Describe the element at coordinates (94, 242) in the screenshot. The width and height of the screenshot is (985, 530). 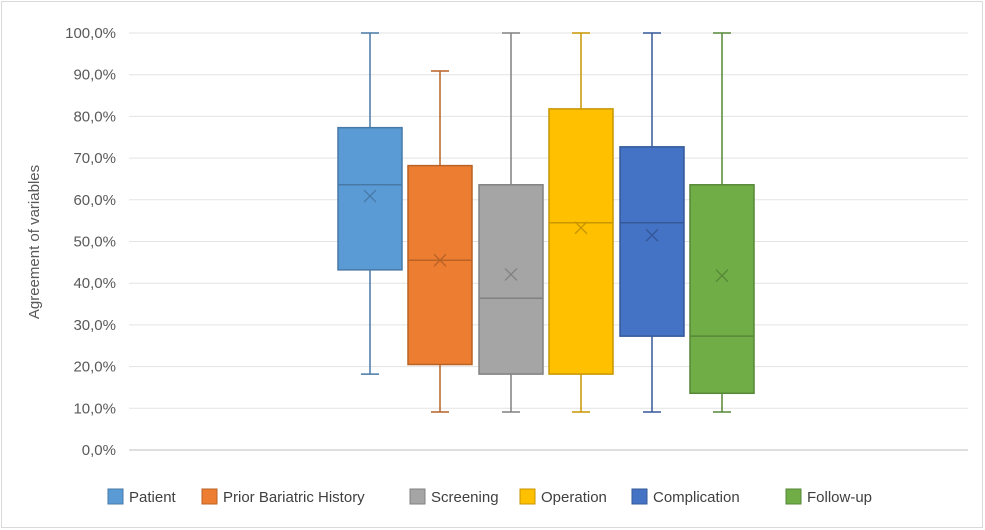
I see `y-tick-label: 50,0%` at that location.